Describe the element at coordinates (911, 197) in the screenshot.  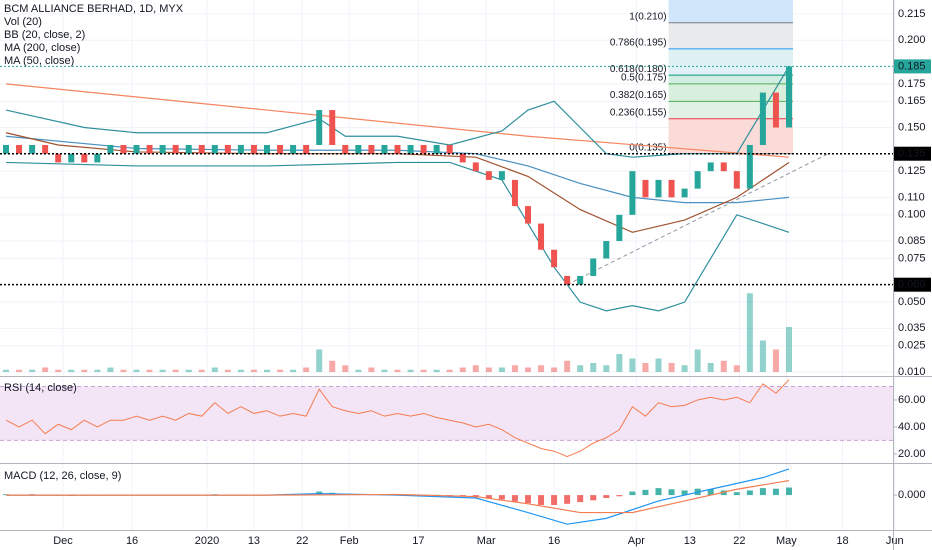
I see `y-tick-label: 0.110` at that location.